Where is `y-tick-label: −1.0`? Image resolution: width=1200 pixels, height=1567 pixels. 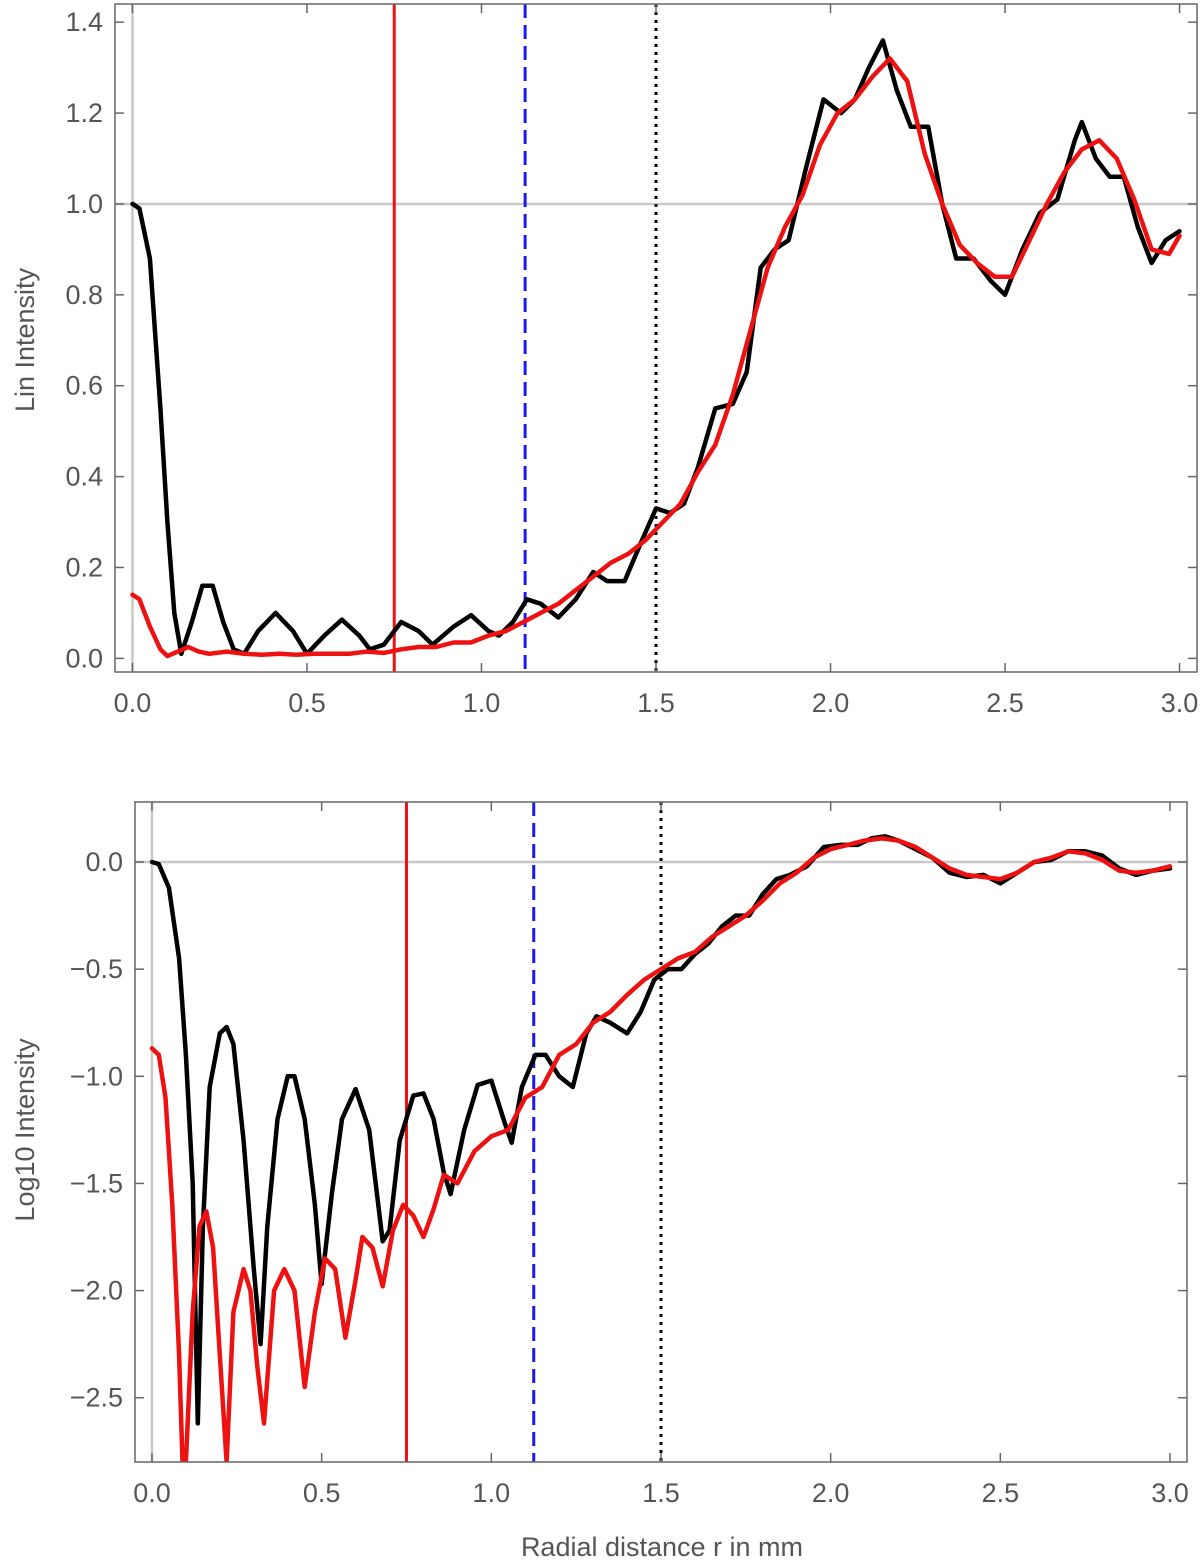
y-tick-label: −1.0 is located at coordinates (96, 1076).